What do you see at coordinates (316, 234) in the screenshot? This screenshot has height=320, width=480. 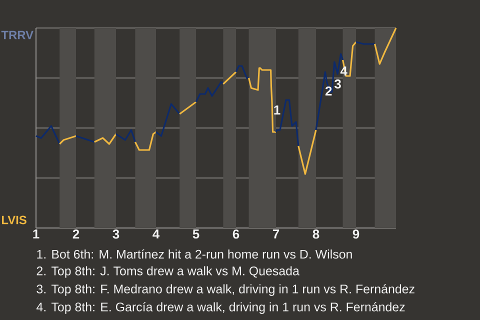 I see `x-tick-label: 8` at bounding box center [316, 234].